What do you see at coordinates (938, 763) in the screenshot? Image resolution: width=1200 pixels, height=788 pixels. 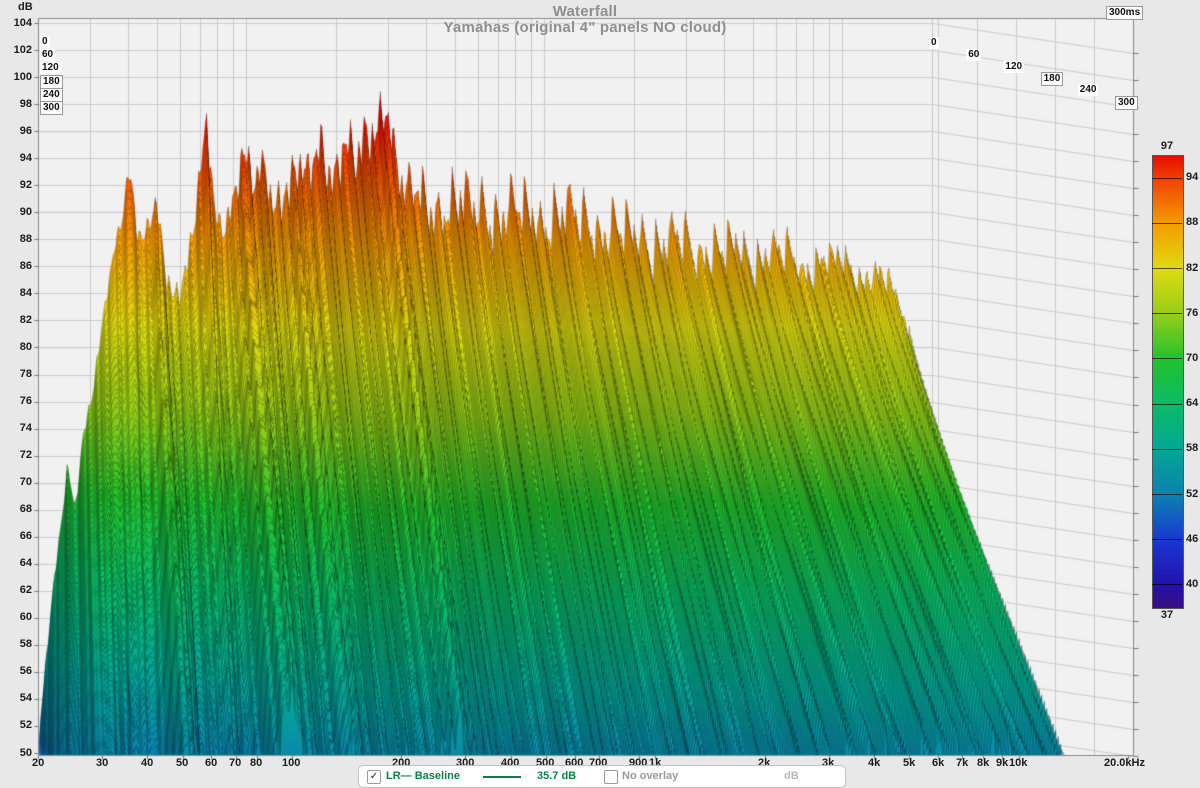 I see `x-axis-tick-label: 6k` at bounding box center [938, 763].